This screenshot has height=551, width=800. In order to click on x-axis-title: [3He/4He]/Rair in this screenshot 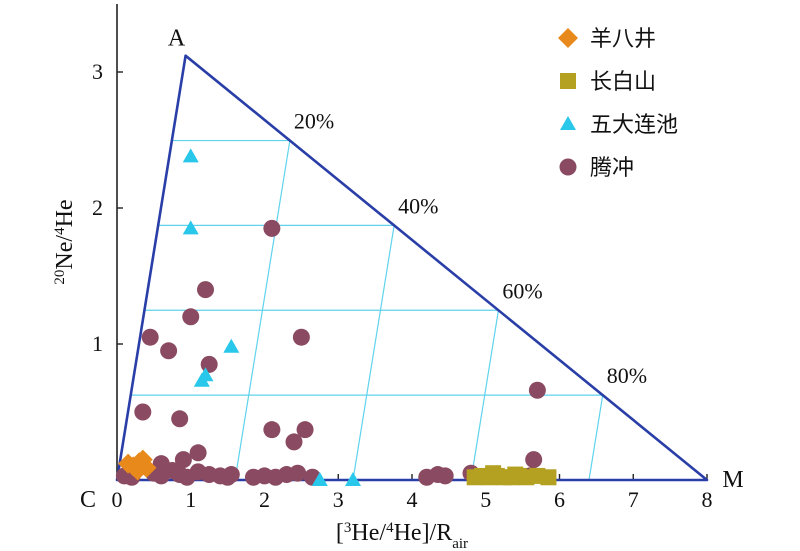, I will do `click(402, 535)`.